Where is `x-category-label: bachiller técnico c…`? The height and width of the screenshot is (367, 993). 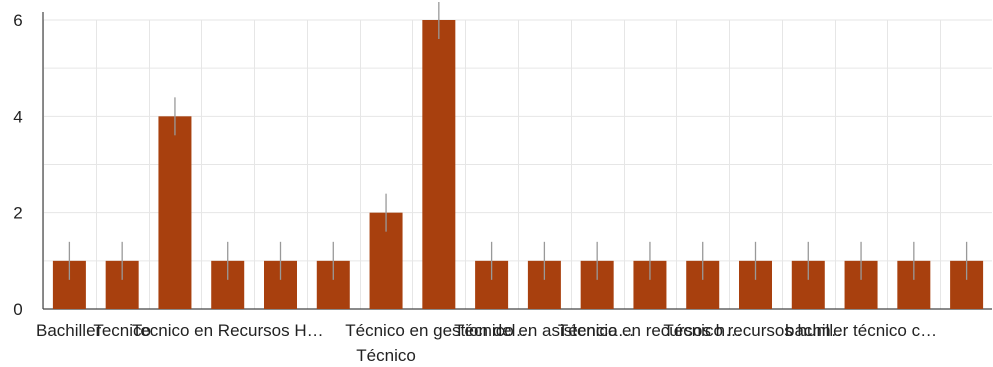 x-category-label: bachiller técnico c… is located at coordinates (861, 330).